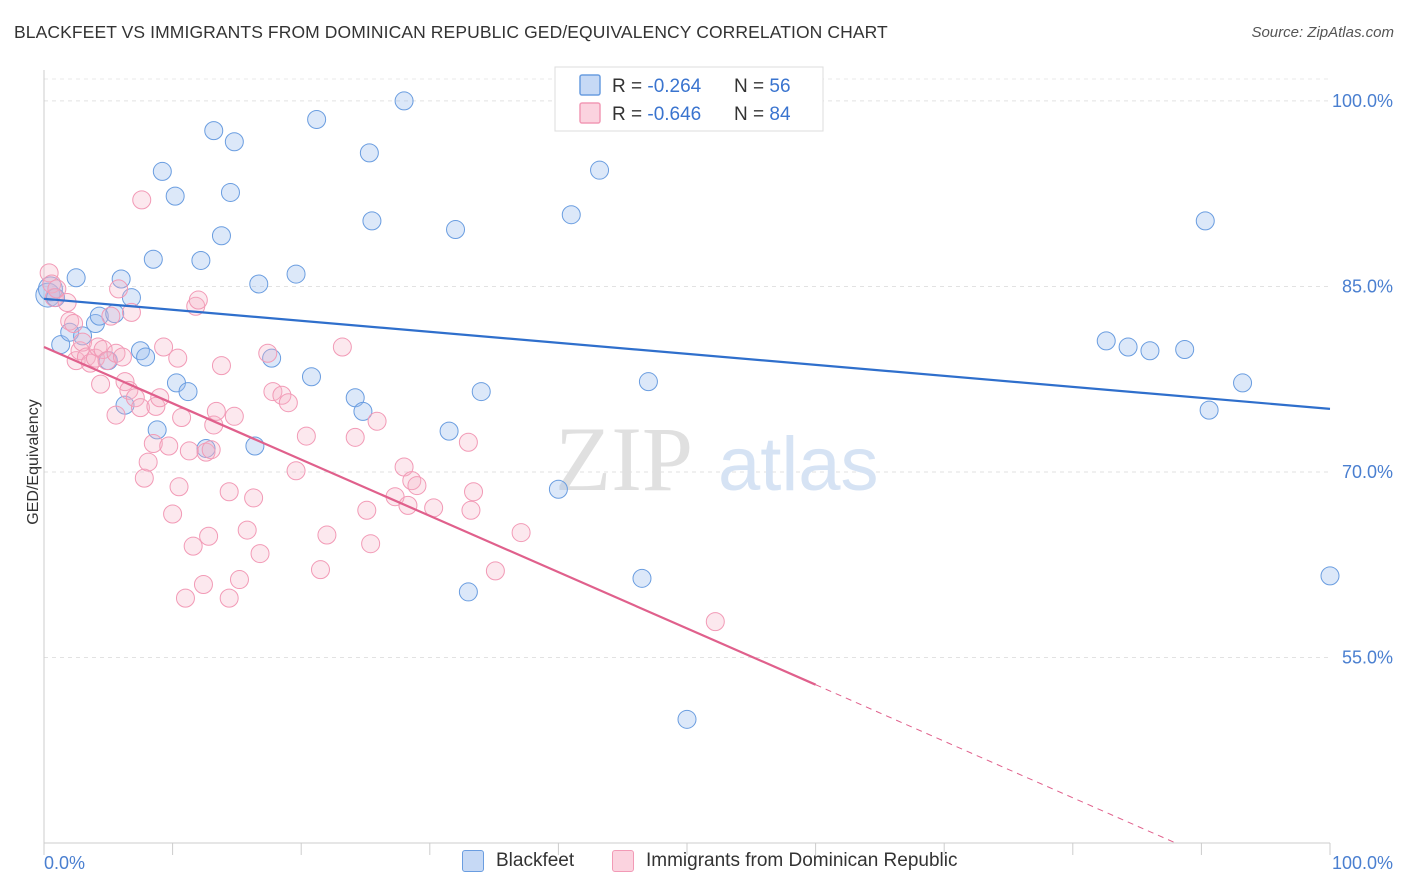 The height and width of the screenshot is (892, 1406). I want to click on legend-stat-row: R = -0.264 N = 56, so click(701, 86).